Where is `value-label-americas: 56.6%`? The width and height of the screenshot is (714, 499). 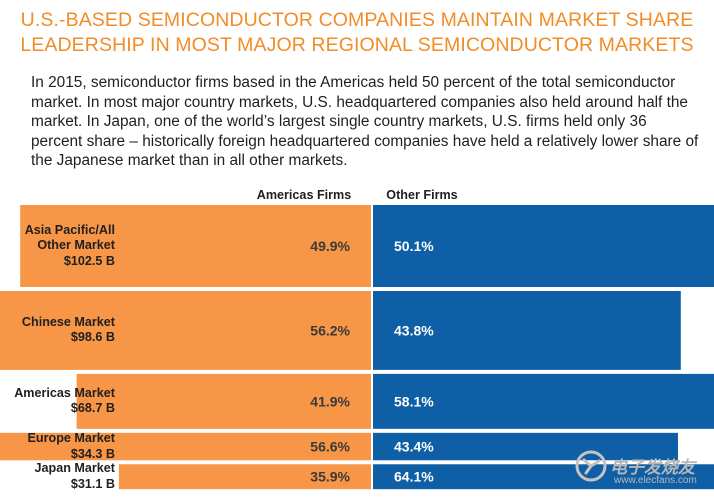
value-label-americas: 56.6% is located at coordinates (330, 447).